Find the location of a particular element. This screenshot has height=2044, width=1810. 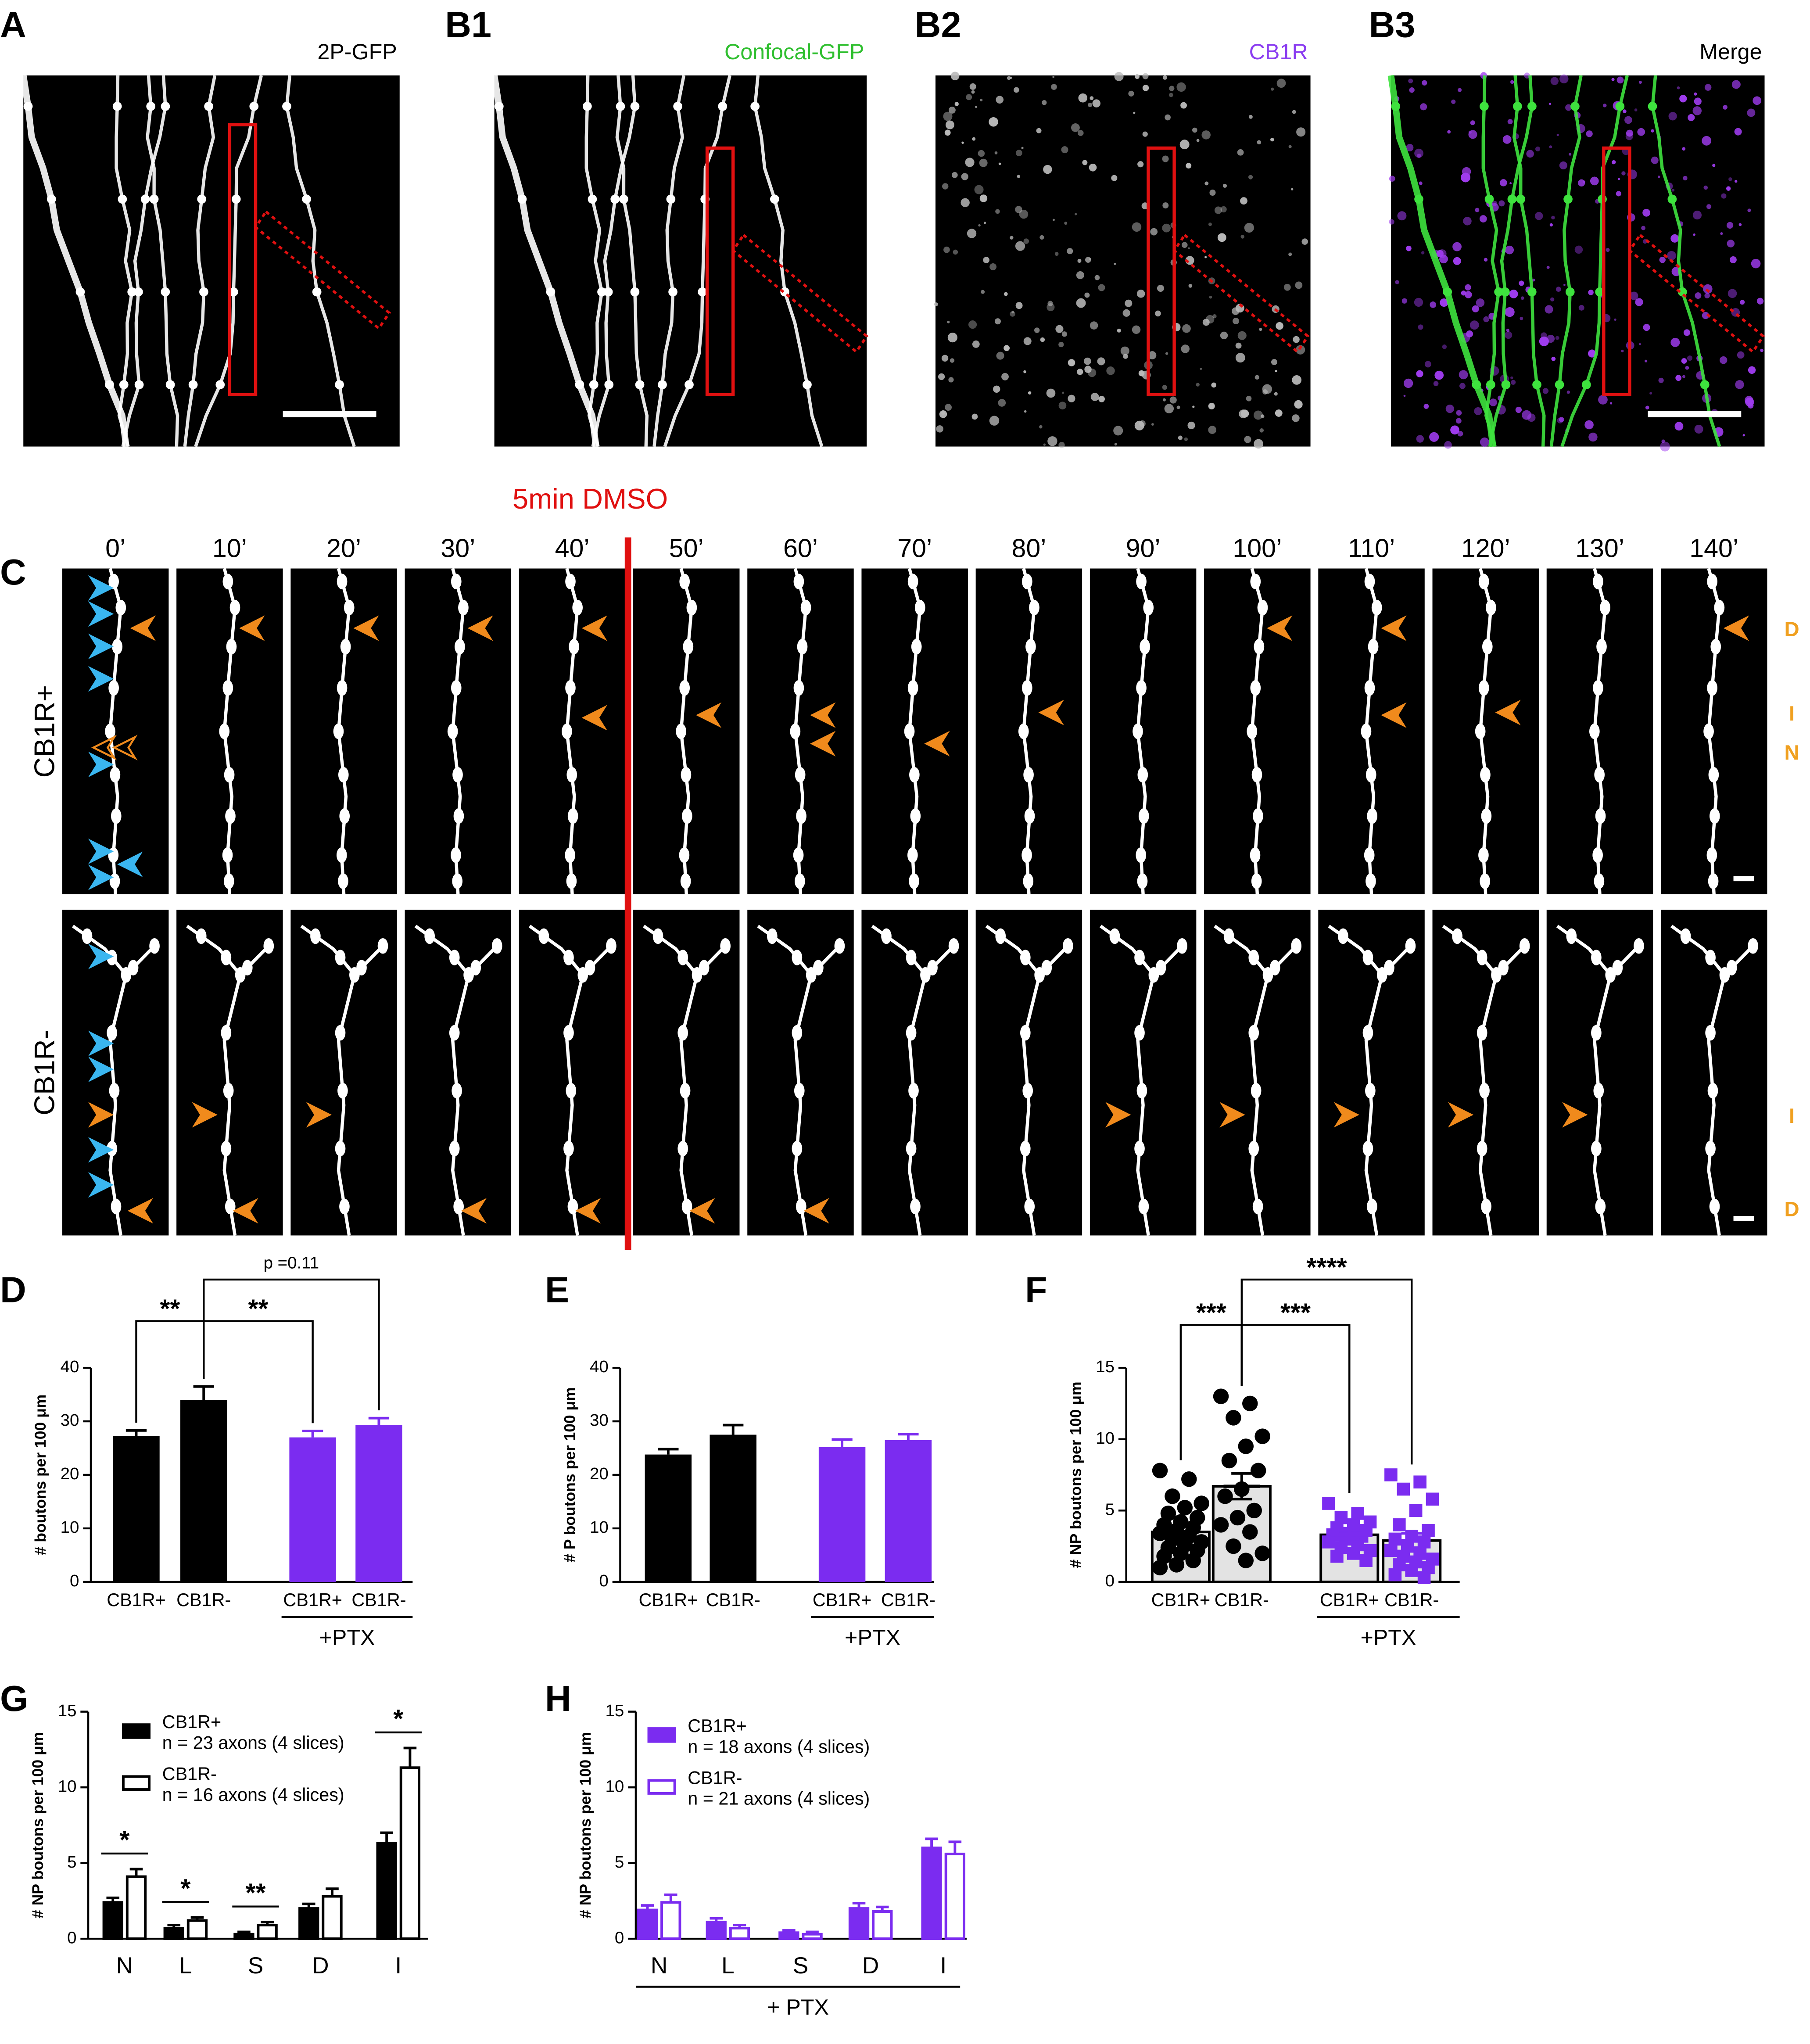

panel-label: B1 is located at coordinates (468, 25).